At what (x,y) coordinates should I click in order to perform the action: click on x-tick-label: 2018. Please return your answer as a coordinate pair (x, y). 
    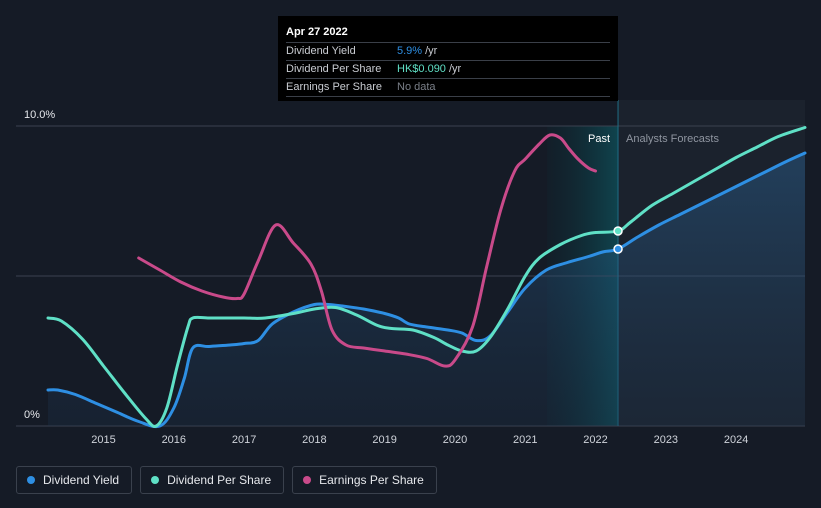
    Looking at the image, I should click on (314, 440).